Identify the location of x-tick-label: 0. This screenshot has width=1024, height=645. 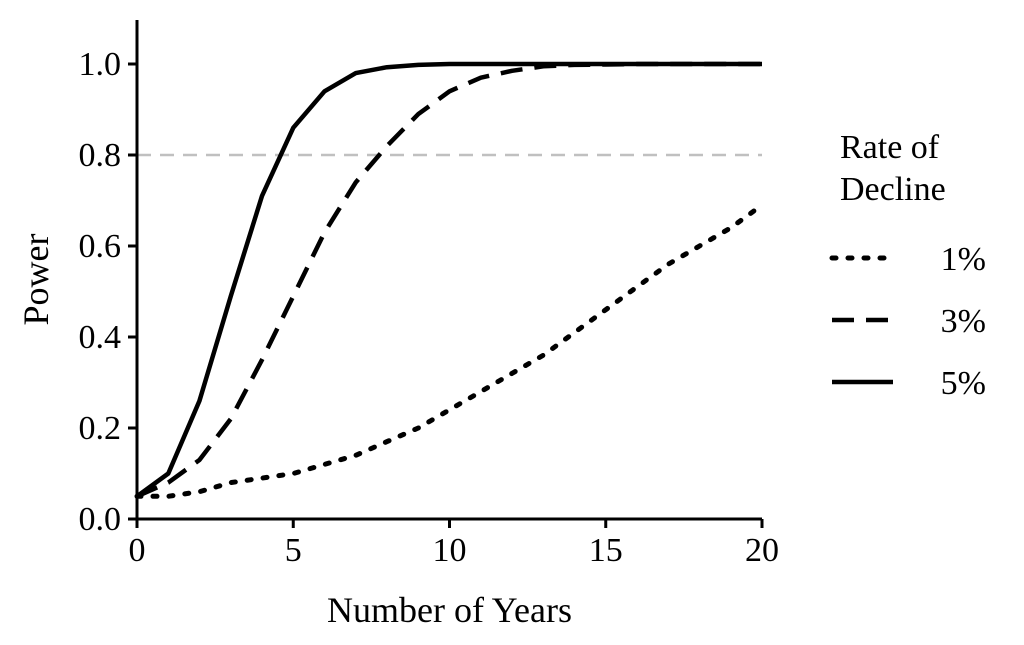
(137, 550).